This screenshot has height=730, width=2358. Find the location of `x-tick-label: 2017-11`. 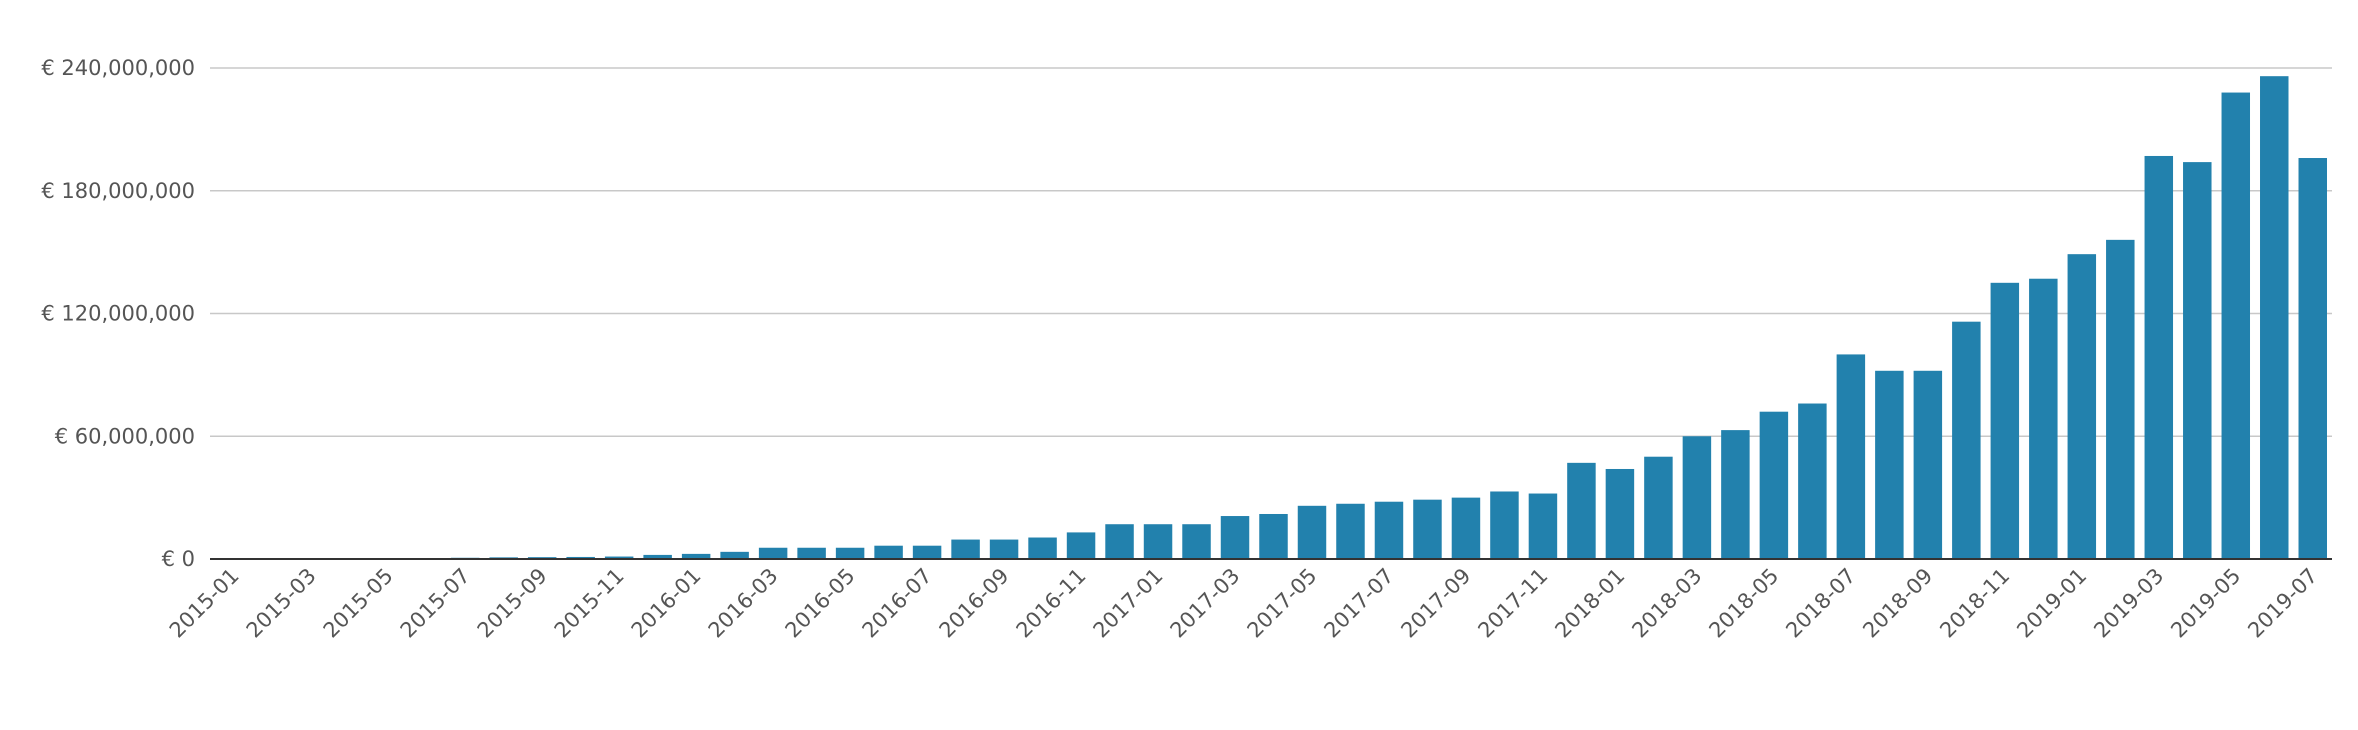

x-tick-label: 2017-11 is located at coordinates (1512, 603).